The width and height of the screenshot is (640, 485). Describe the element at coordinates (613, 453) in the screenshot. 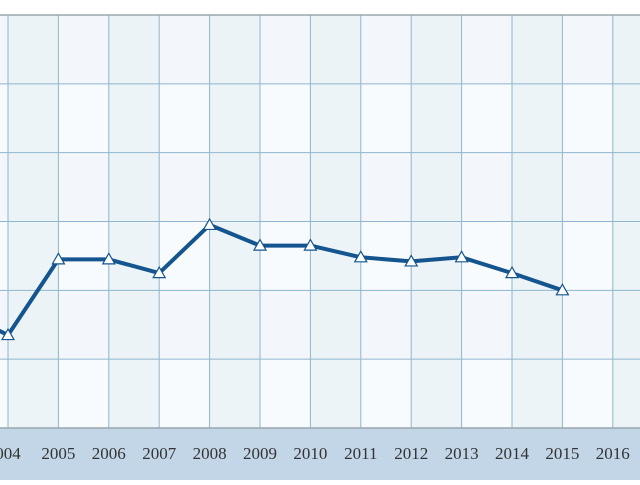

I see `x-tick-label: 2016` at that location.